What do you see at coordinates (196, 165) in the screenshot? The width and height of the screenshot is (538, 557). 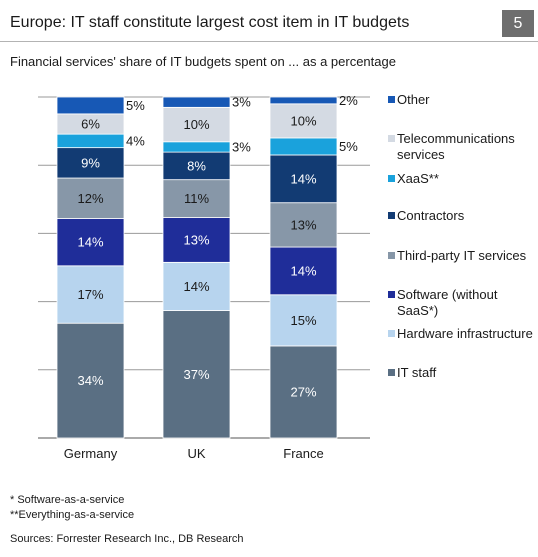 I see `data-label: 8%` at bounding box center [196, 165].